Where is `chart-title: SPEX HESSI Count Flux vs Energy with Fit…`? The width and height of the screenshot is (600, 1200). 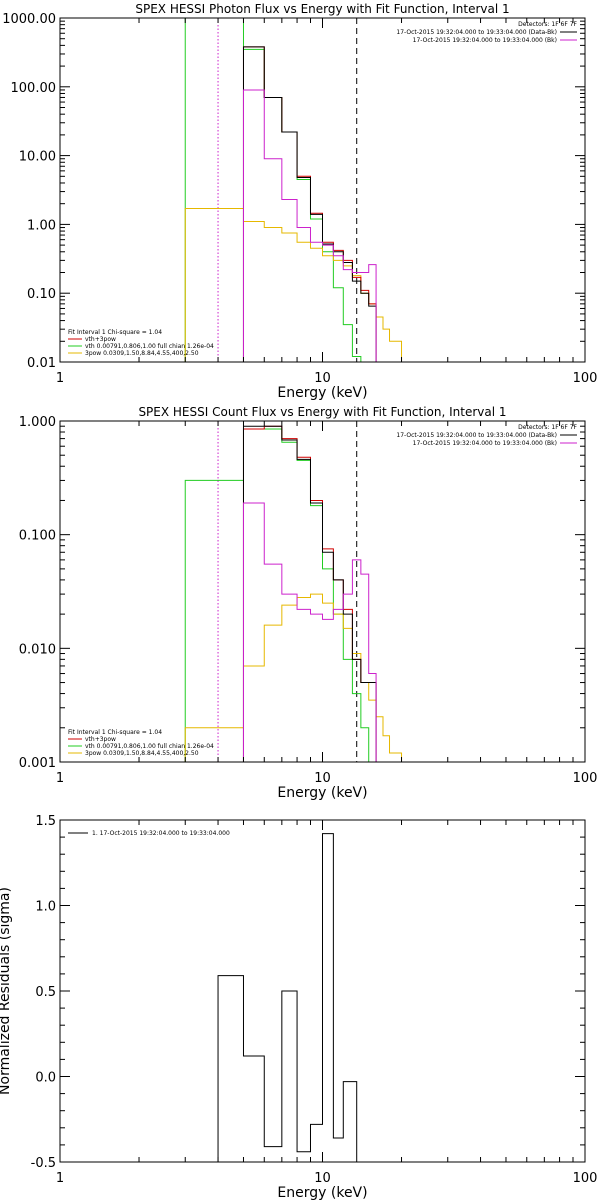 chart-title: SPEX HESSI Count Flux vs Energy with Fit… is located at coordinates (322, 412).